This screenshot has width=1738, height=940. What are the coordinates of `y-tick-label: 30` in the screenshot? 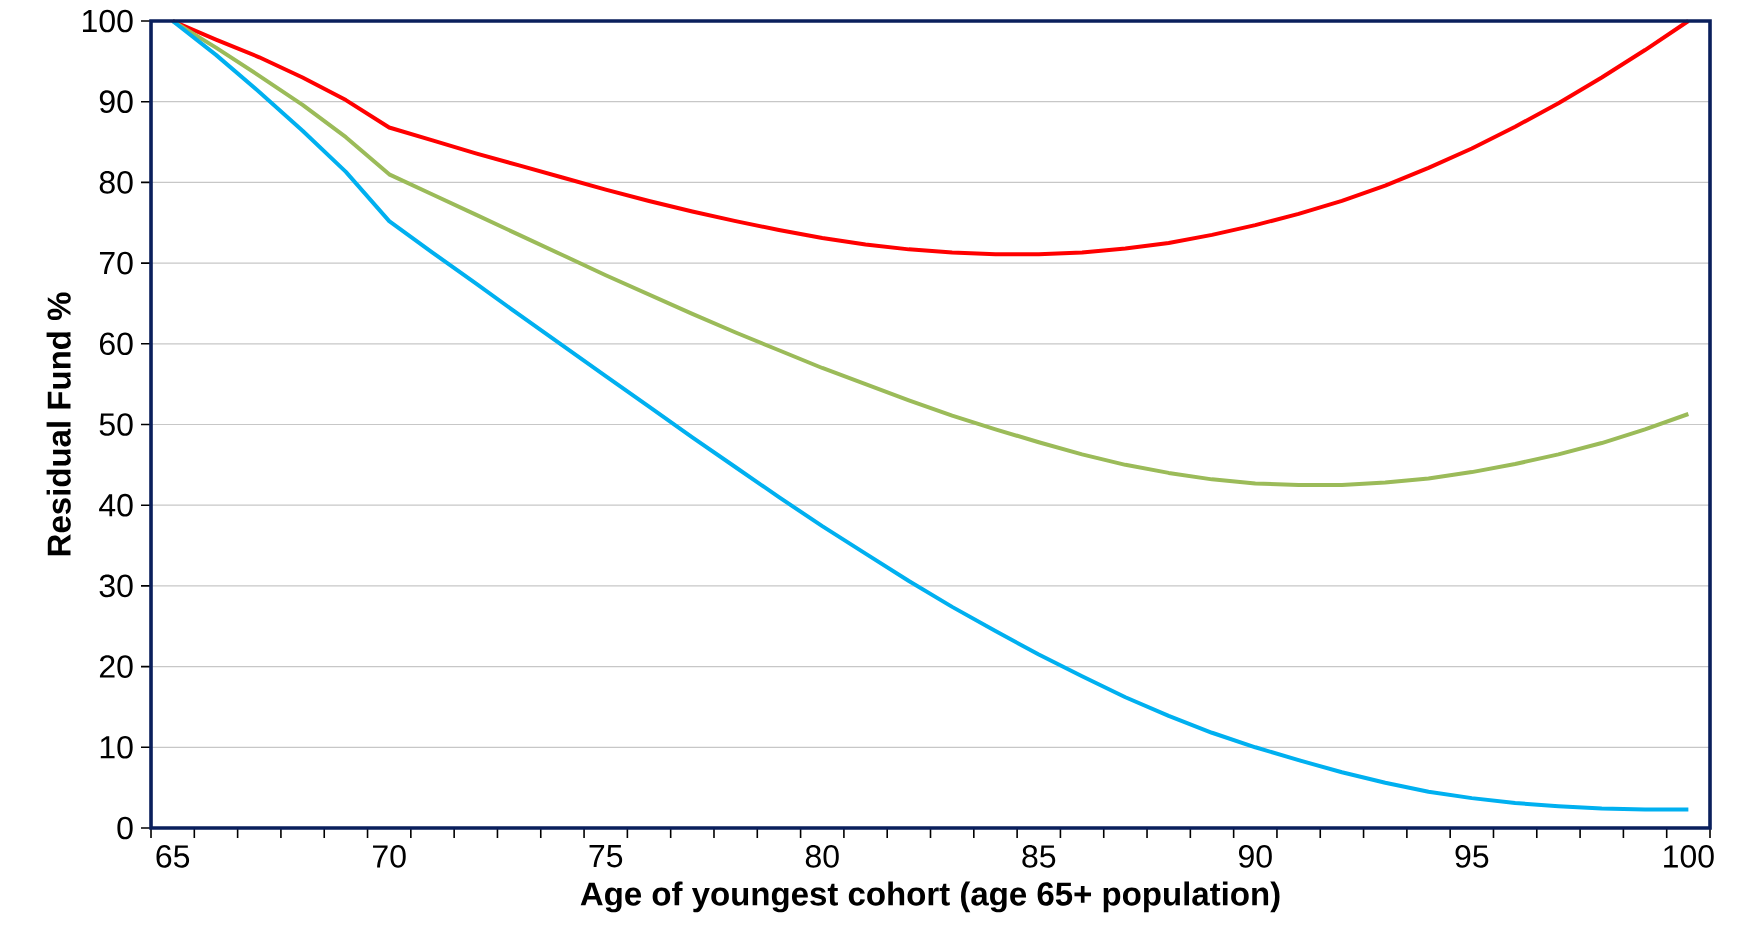 It's located at (116, 586).